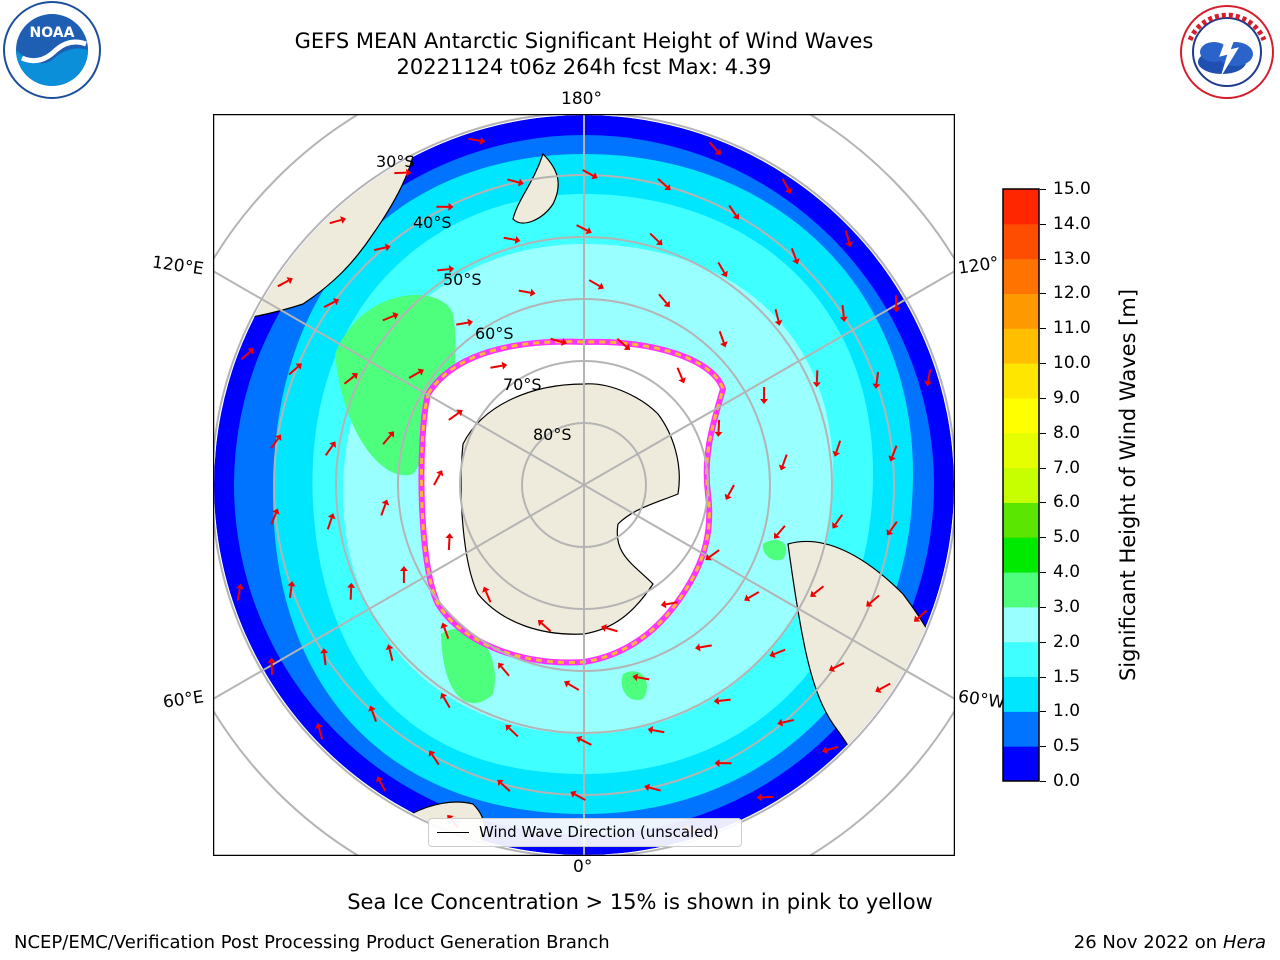 The height and width of the screenshot is (960, 1280). Describe the element at coordinates (1067, 711) in the screenshot. I see `colorbar-tick-label: 1.0` at that location.